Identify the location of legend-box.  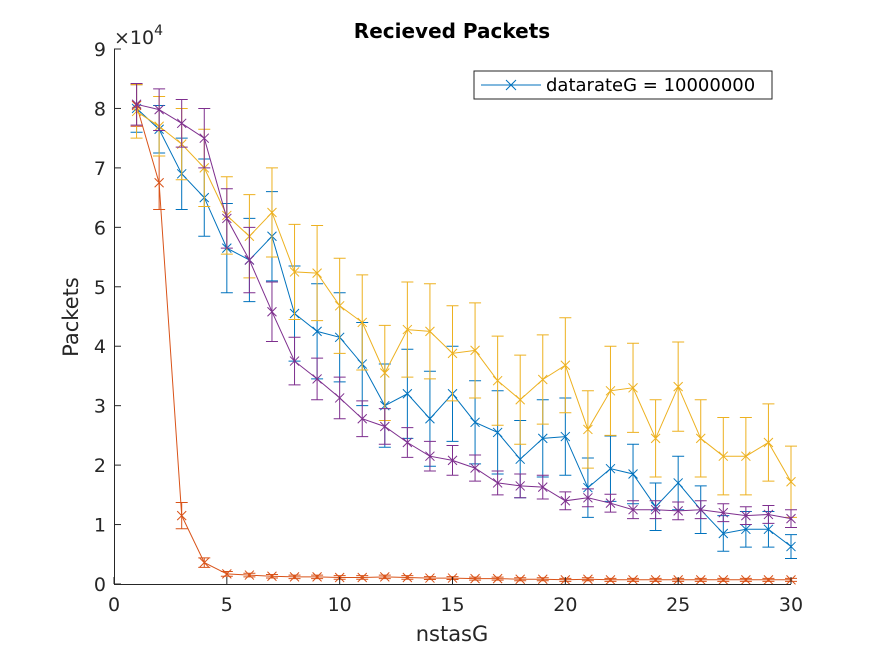
(623, 85).